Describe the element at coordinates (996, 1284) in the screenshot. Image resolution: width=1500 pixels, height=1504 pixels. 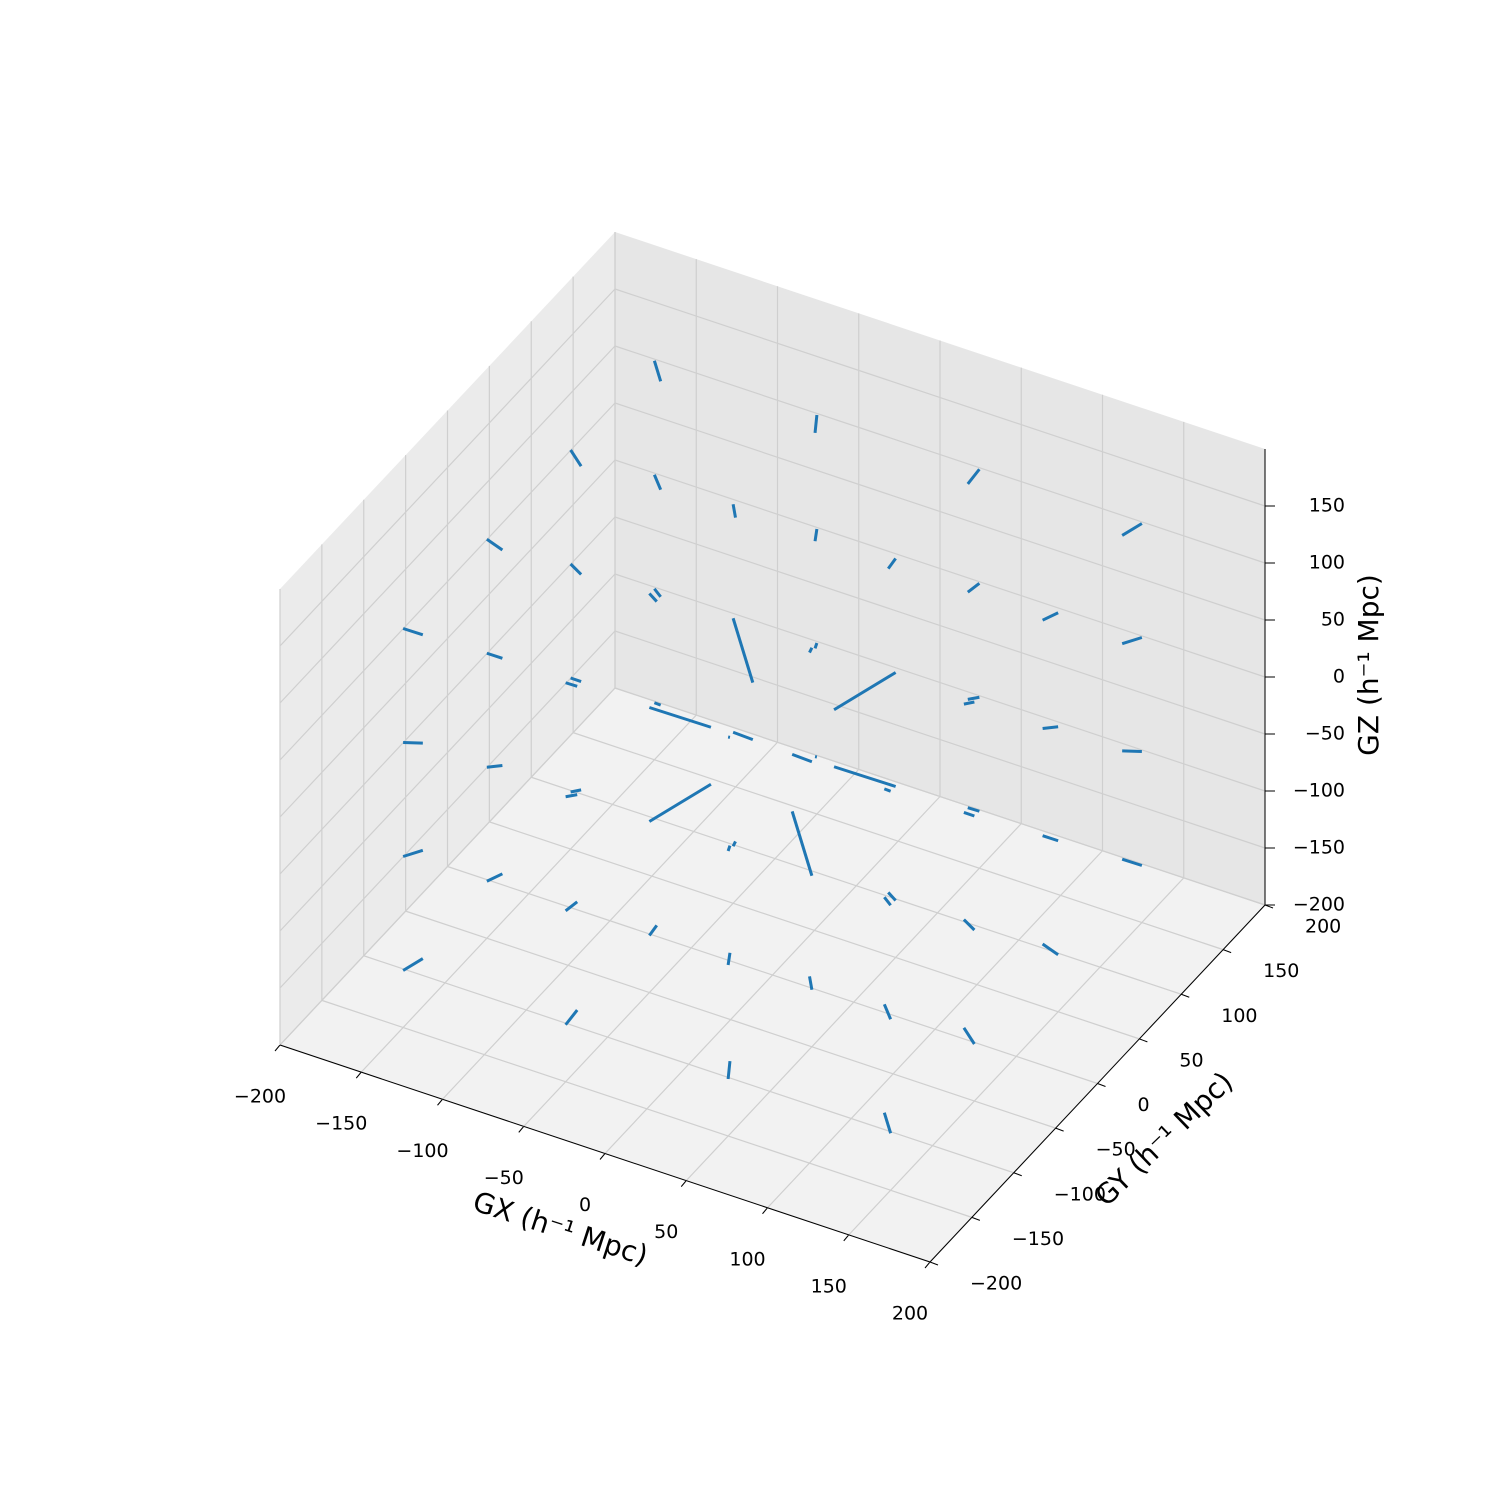
I see `y-tick-label: −200` at that location.